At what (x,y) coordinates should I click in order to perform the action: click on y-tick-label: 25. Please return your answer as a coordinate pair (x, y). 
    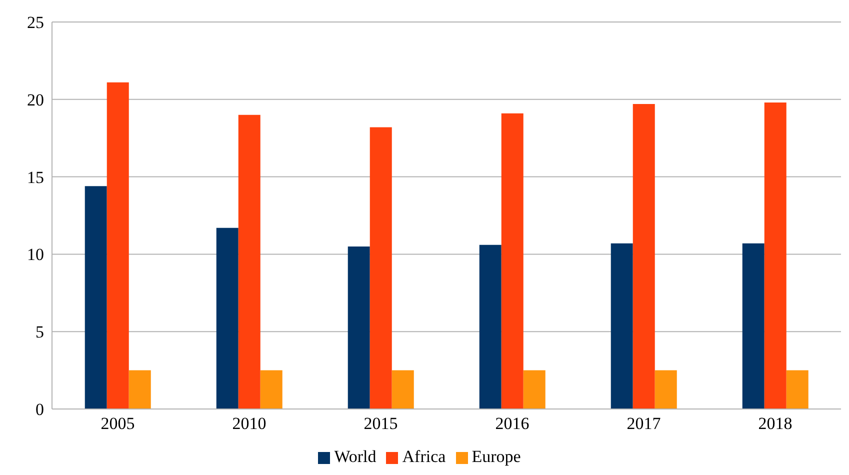
    Looking at the image, I should click on (35, 22).